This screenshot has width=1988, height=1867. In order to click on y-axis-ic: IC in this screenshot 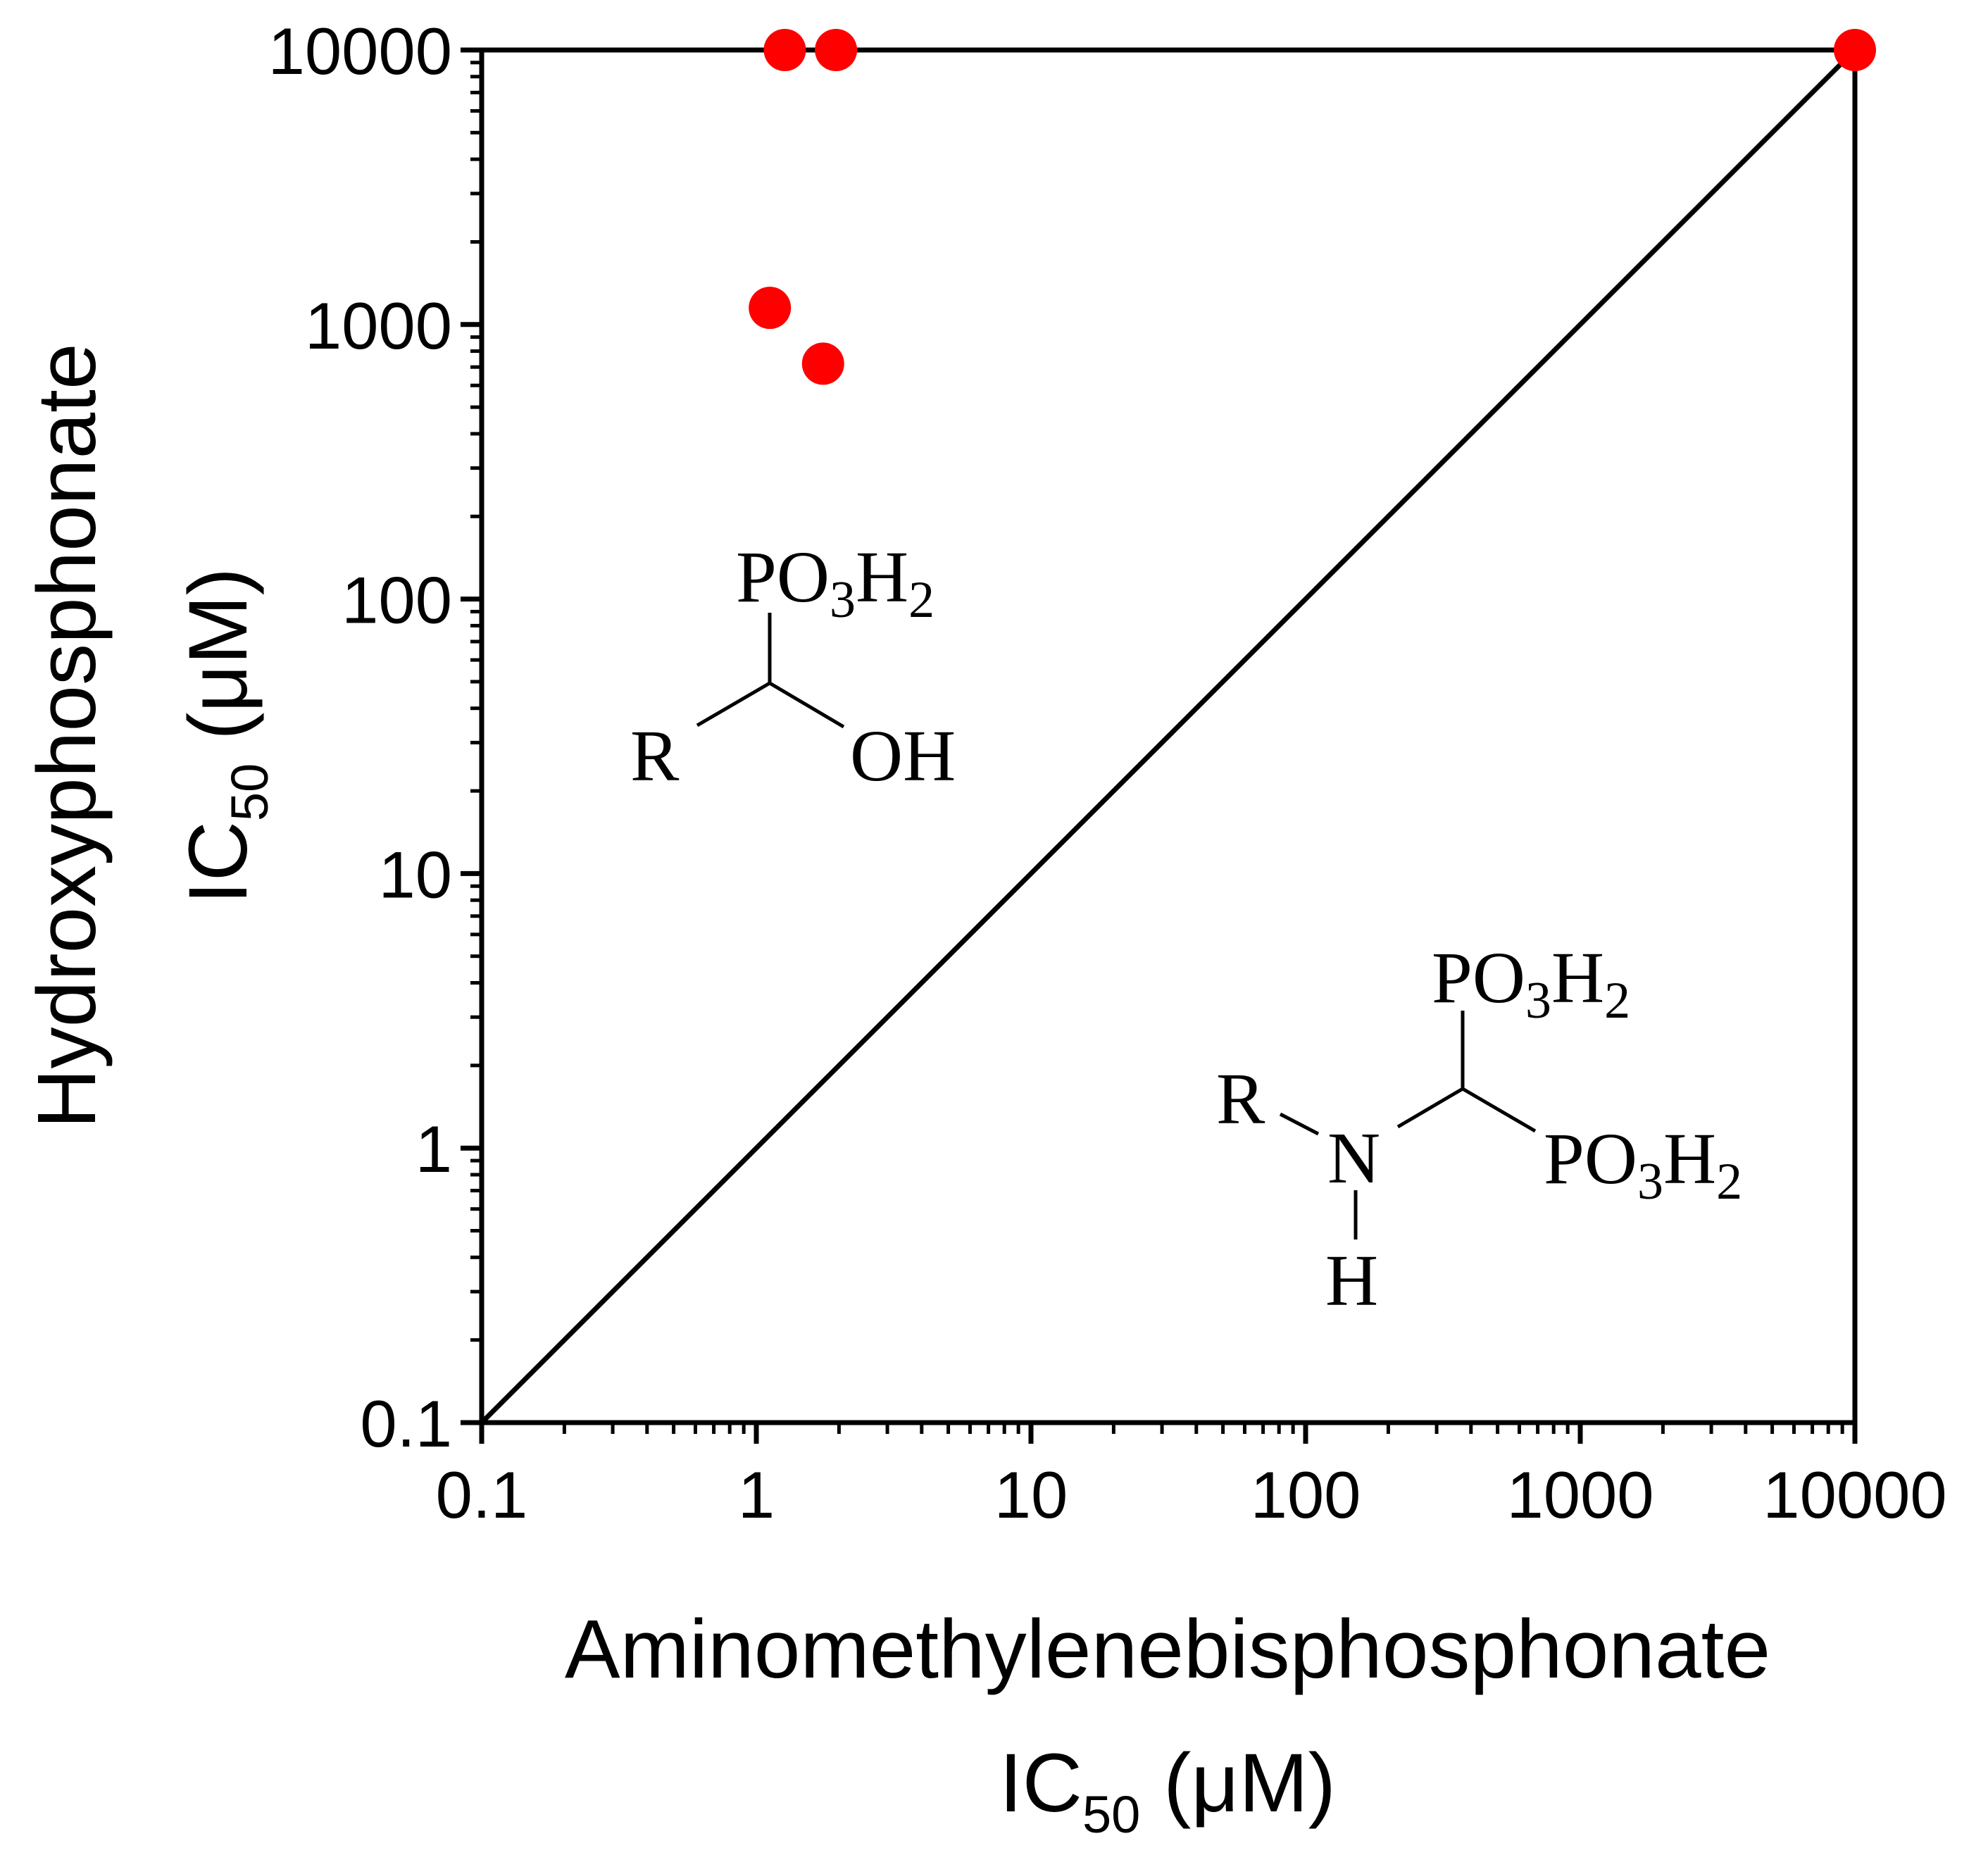, I will do `click(218, 862)`.